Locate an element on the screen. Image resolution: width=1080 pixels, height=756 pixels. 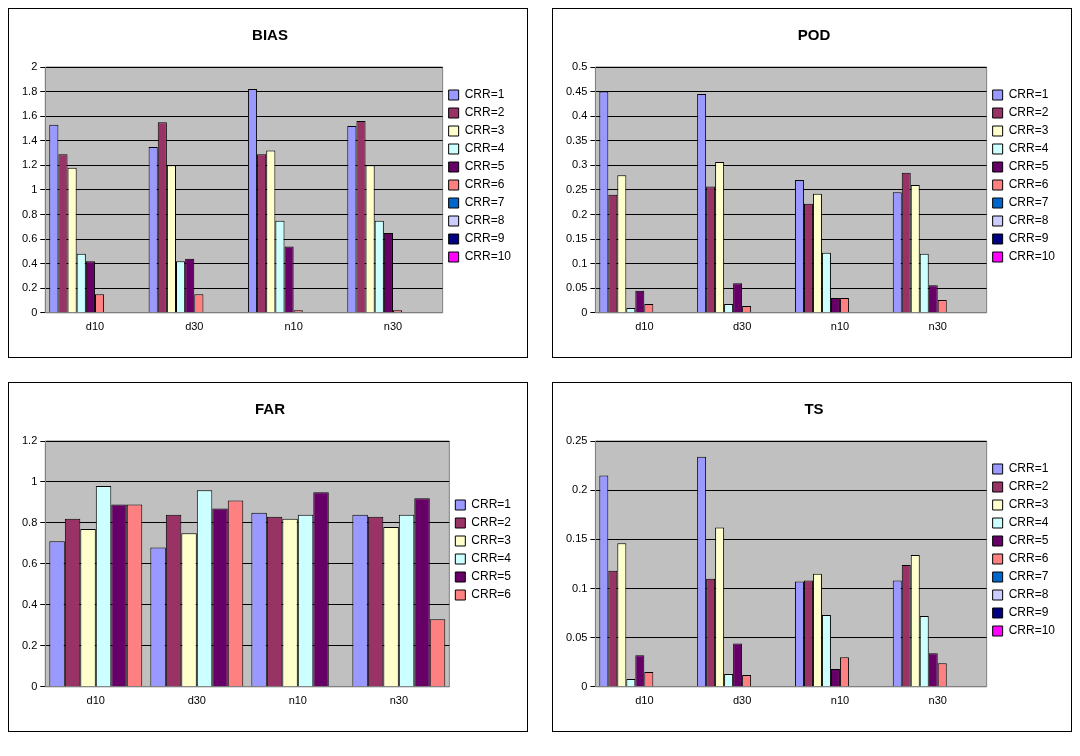
y-tick-label: 1.4 is located at coordinates (29, 139).